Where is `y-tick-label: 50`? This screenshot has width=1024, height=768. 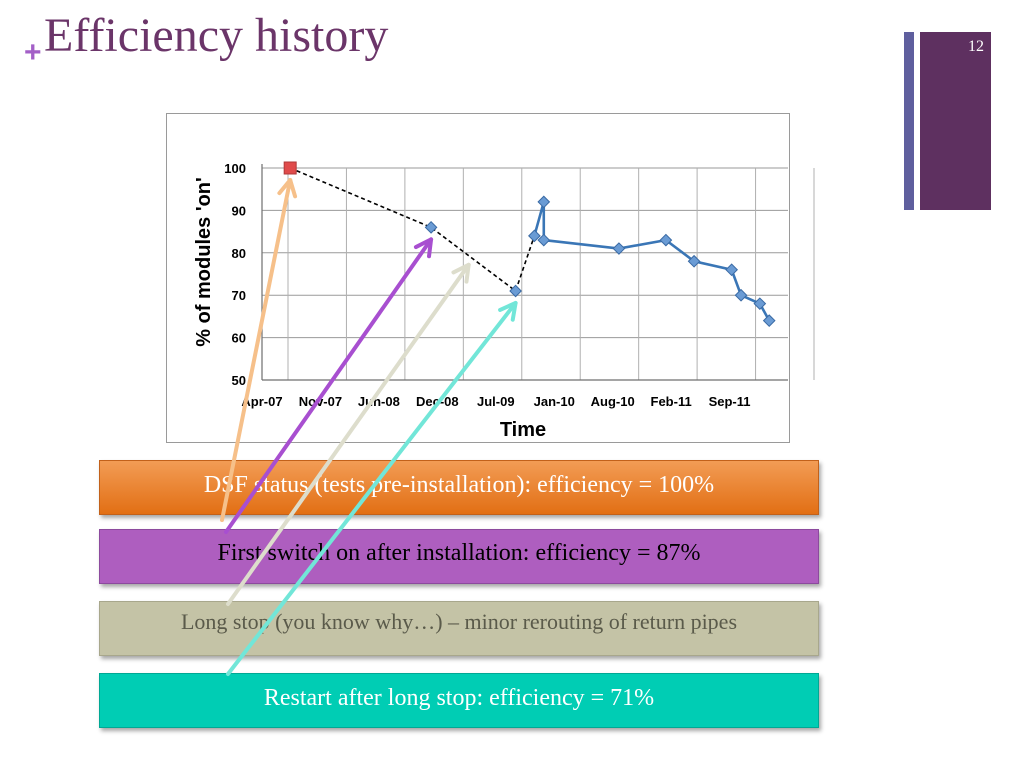 y-tick-label: 50 is located at coordinates (239, 380).